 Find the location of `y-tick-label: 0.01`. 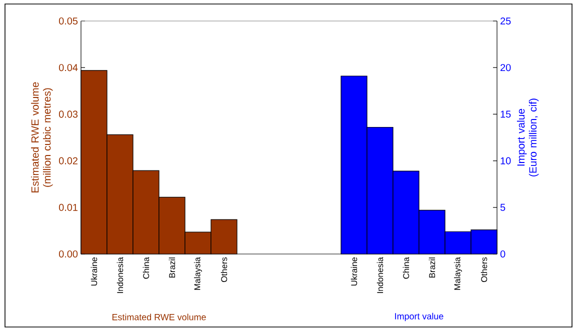

y-tick-label: 0.01 is located at coordinates (68, 207).